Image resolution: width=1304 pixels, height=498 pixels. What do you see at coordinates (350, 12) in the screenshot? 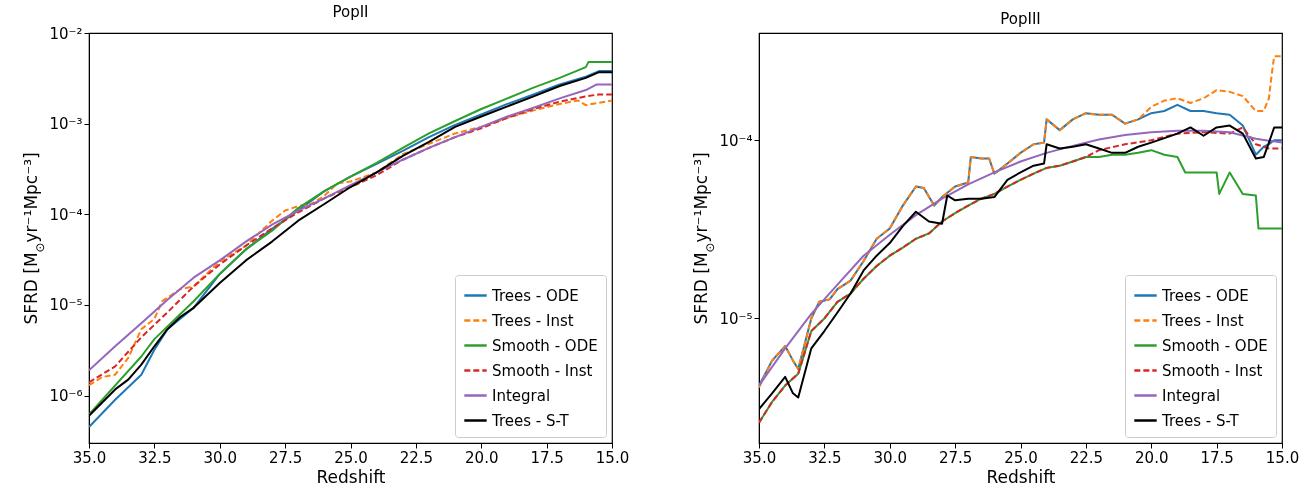
I see `chart-title: PopII` at bounding box center [350, 12].